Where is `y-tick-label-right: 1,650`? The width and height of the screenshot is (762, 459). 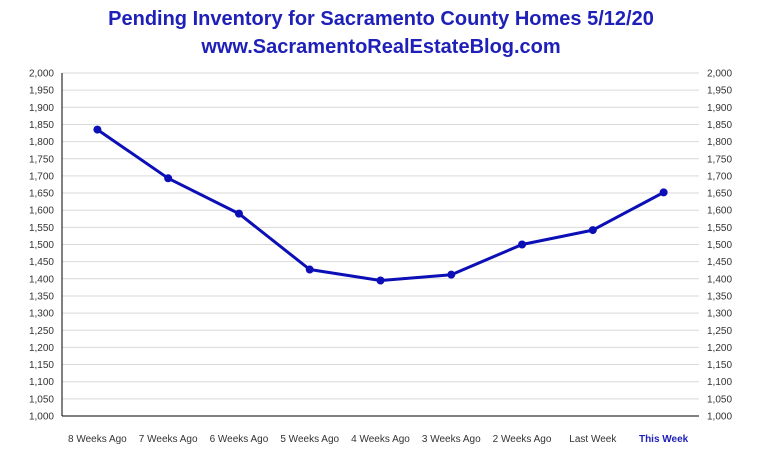
y-tick-label-right: 1,650 is located at coordinates (719, 194).